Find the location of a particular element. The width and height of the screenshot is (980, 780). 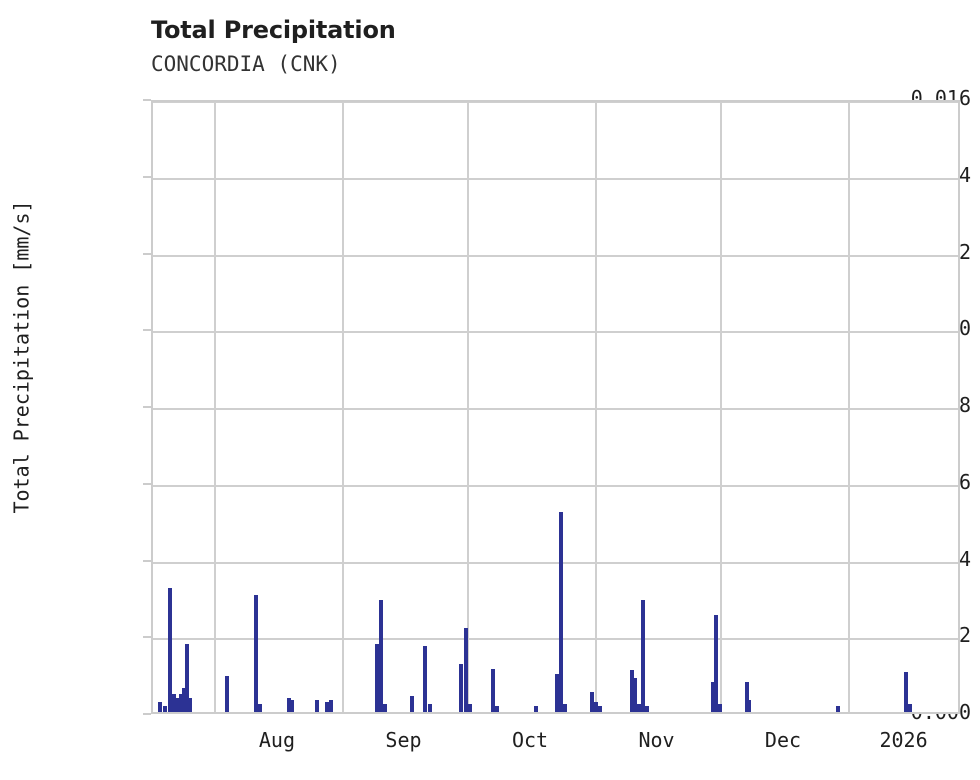

y-axis-label-text: Total Precipitation [mm/s] is located at coordinates (22, 357).